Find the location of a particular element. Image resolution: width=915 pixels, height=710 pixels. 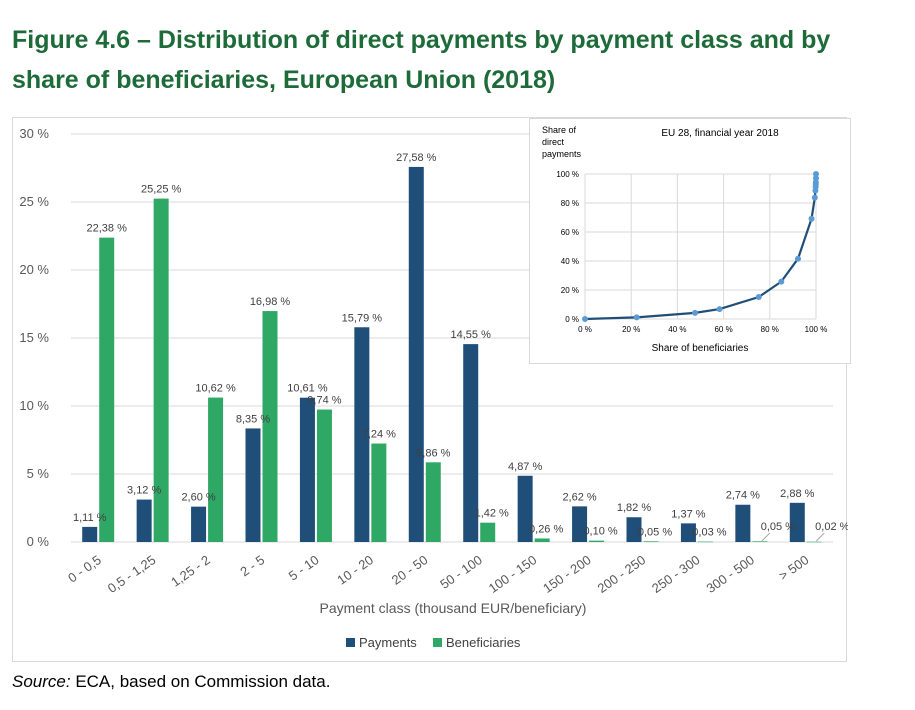

beneficiaries-value-label: 0,10 % is located at coordinates (600, 532).